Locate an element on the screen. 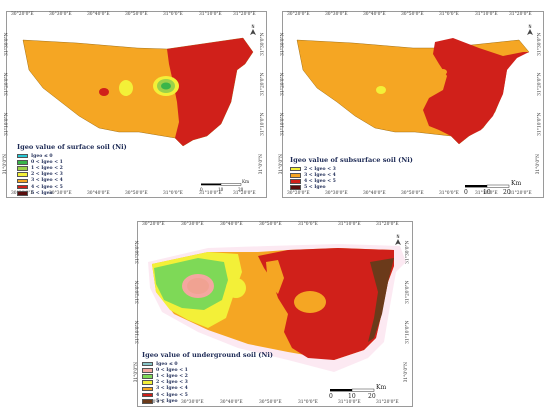 The image size is (550, 412). underground-soil-map is located at coordinates (277, 308).